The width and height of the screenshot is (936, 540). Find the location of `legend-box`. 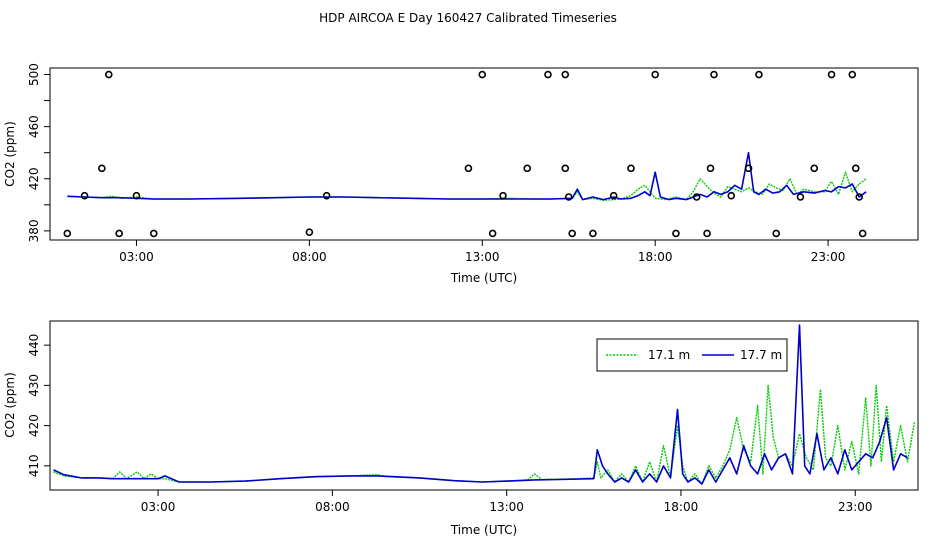

legend-box is located at coordinates (692, 355).